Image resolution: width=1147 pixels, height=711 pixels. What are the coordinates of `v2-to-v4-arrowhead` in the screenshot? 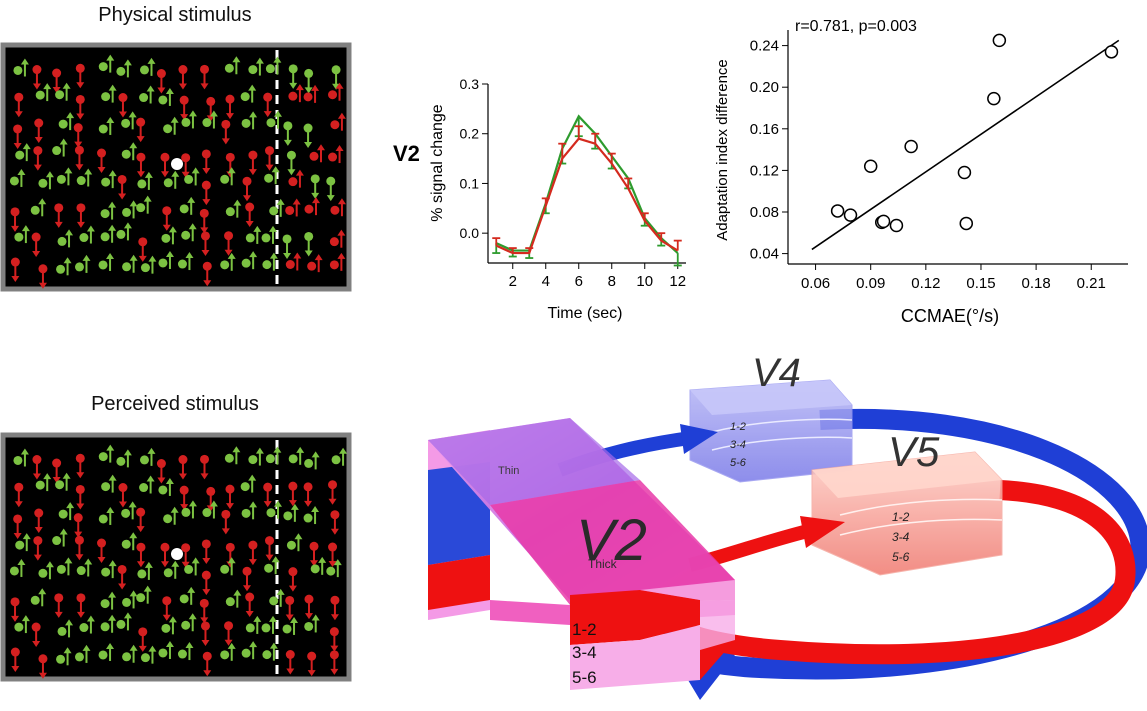 It's located at (699, 439).